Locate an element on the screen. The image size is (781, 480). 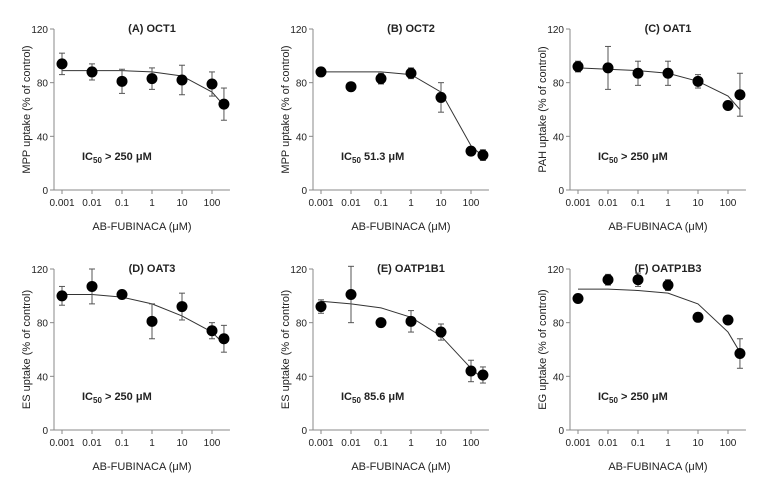
ic50-label: IC50 85.6 μM is located at coordinates (372, 398).